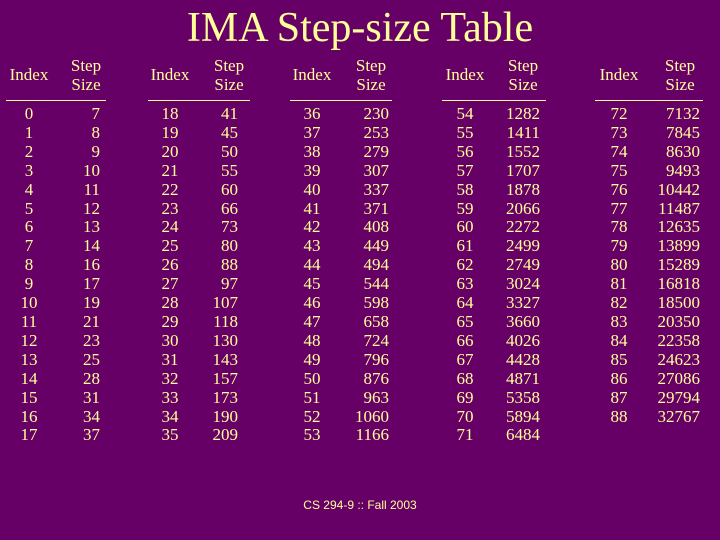 This screenshot has height=540, width=720. What do you see at coordinates (91, 170) in the screenshot?
I see `step-size-cell: 10` at bounding box center [91, 170].